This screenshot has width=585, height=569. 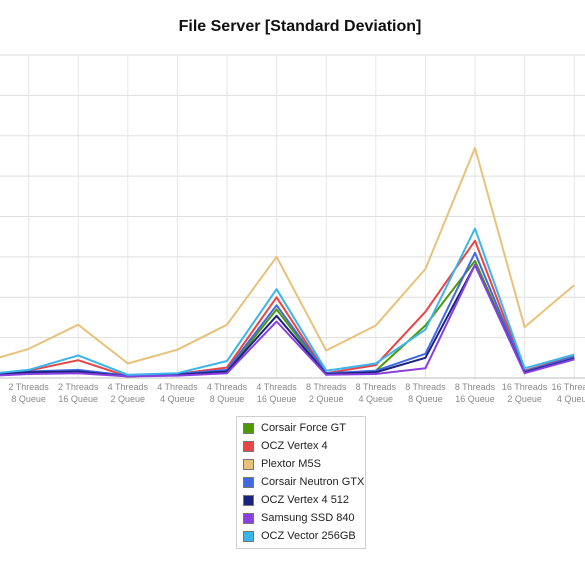 I want to click on x-tick-label: 8 Threads 4 Queue, so click(x=376, y=393).